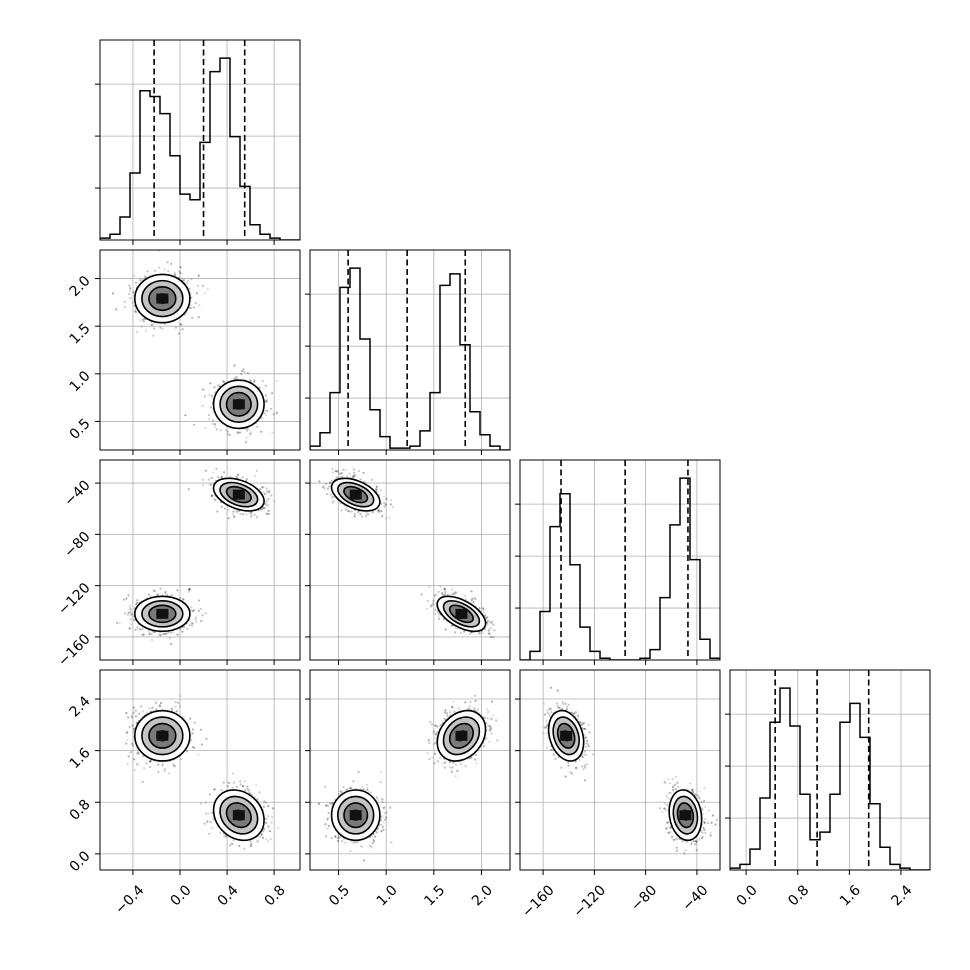 The width and height of the screenshot is (970, 970). What do you see at coordinates (200, 148) in the screenshot?
I see `histogram-step-line` at bounding box center [200, 148].